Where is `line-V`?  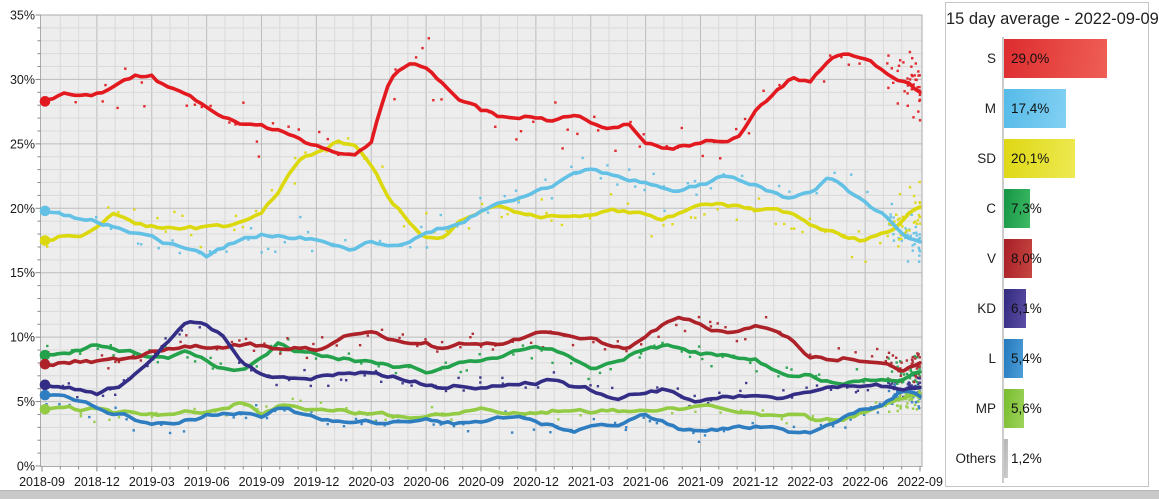
line-V is located at coordinates (481, 344).